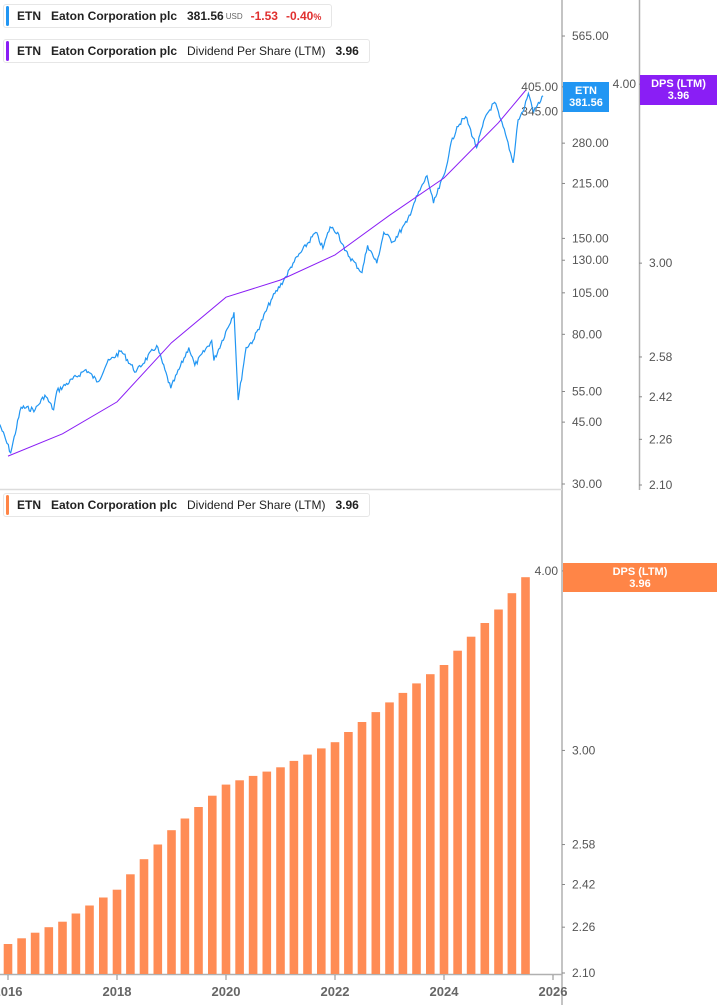 The image size is (717, 1005). Describe the element at coordinates (590, 238) in the screenshot. I see `price-axis-label: 150.00` at that location.